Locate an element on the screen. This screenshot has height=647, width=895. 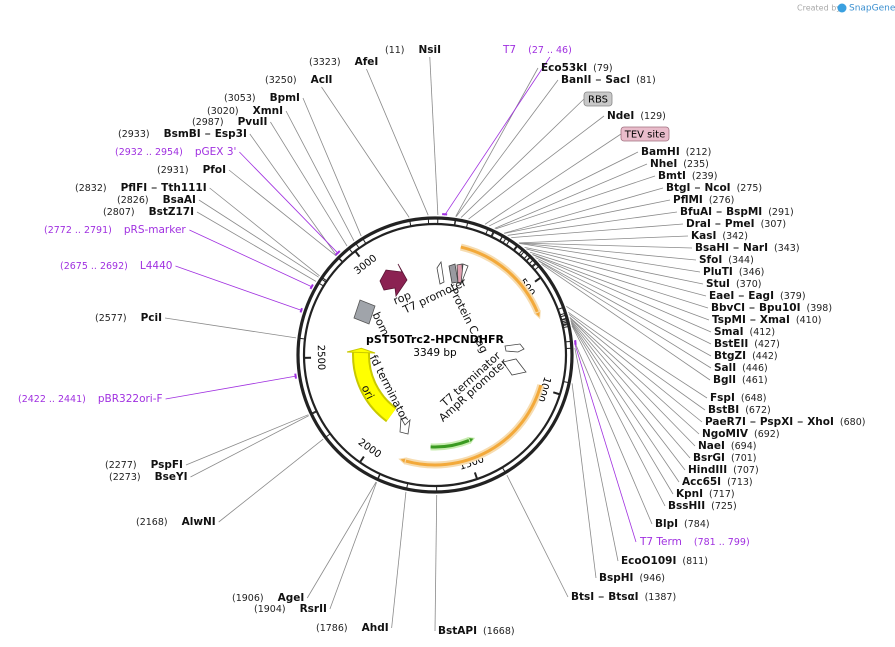
enzyme-label: PluTI (346) is located at coordinates (733, 272).